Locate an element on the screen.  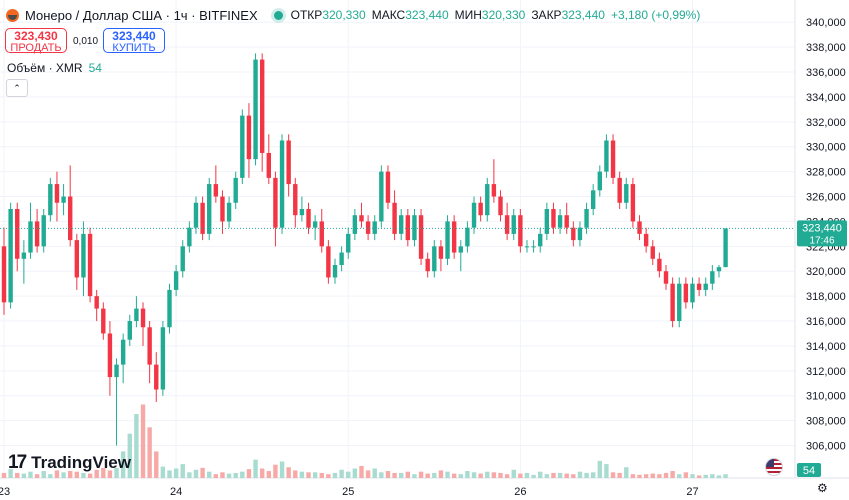
collapse-chevron-up-icon: ⌃ is located at coordinates (17, 88).